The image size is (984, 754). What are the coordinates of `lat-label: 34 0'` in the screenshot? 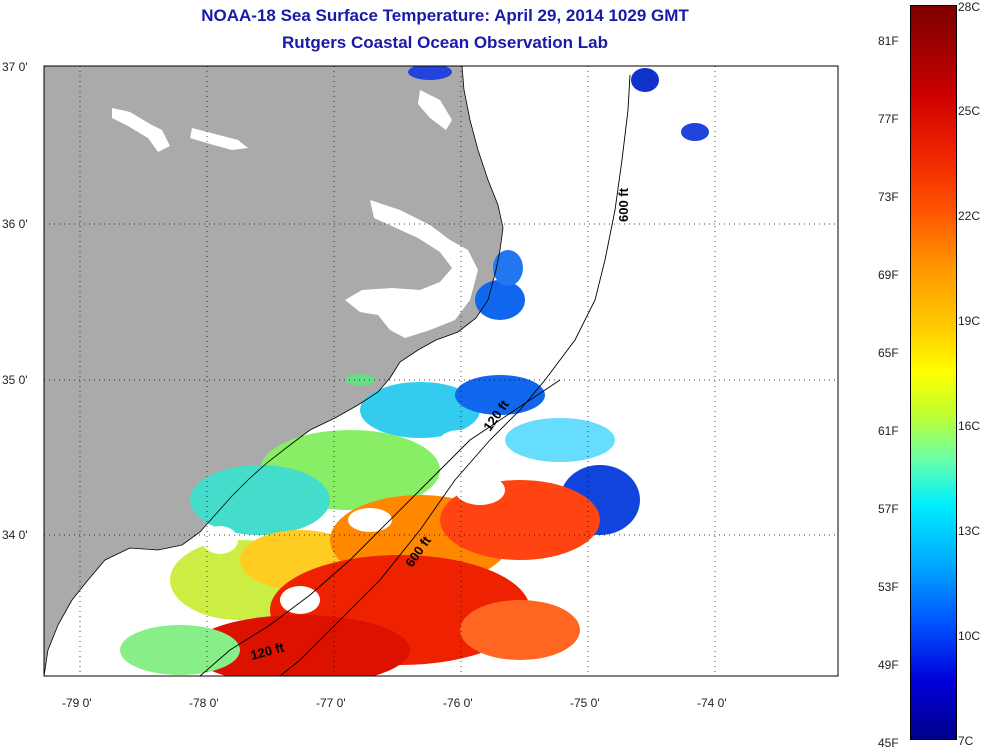 It's located at (15, 535).